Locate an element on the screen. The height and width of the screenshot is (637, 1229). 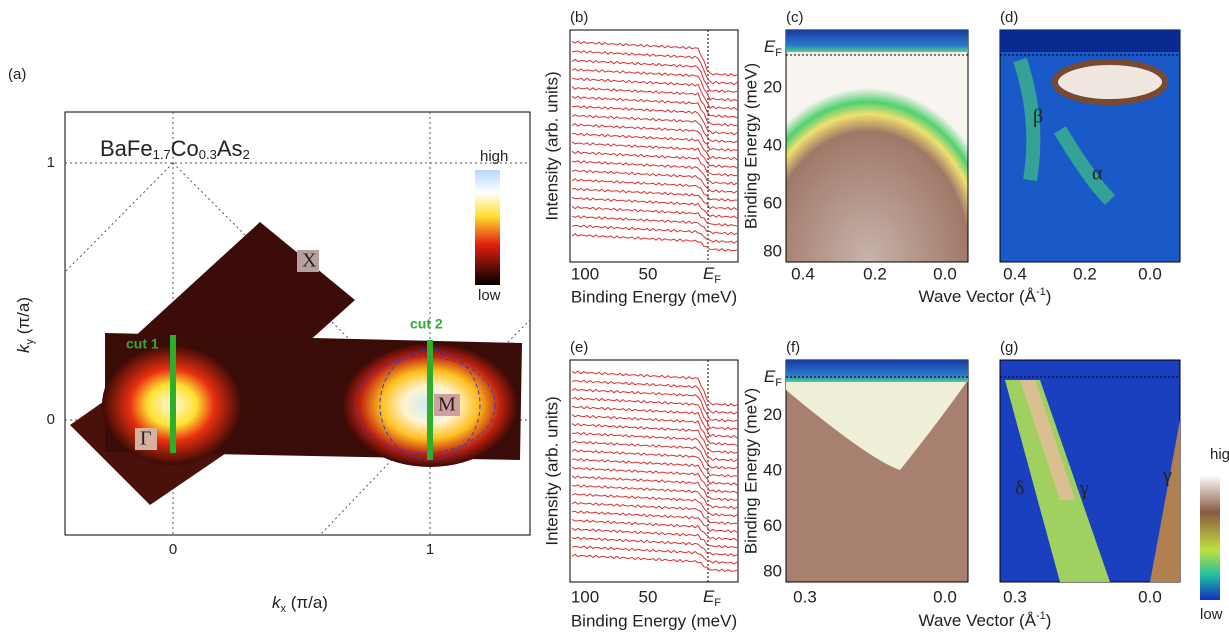
y-axis-label: Binding Energy (meV) is located at coordinates (750, 471).